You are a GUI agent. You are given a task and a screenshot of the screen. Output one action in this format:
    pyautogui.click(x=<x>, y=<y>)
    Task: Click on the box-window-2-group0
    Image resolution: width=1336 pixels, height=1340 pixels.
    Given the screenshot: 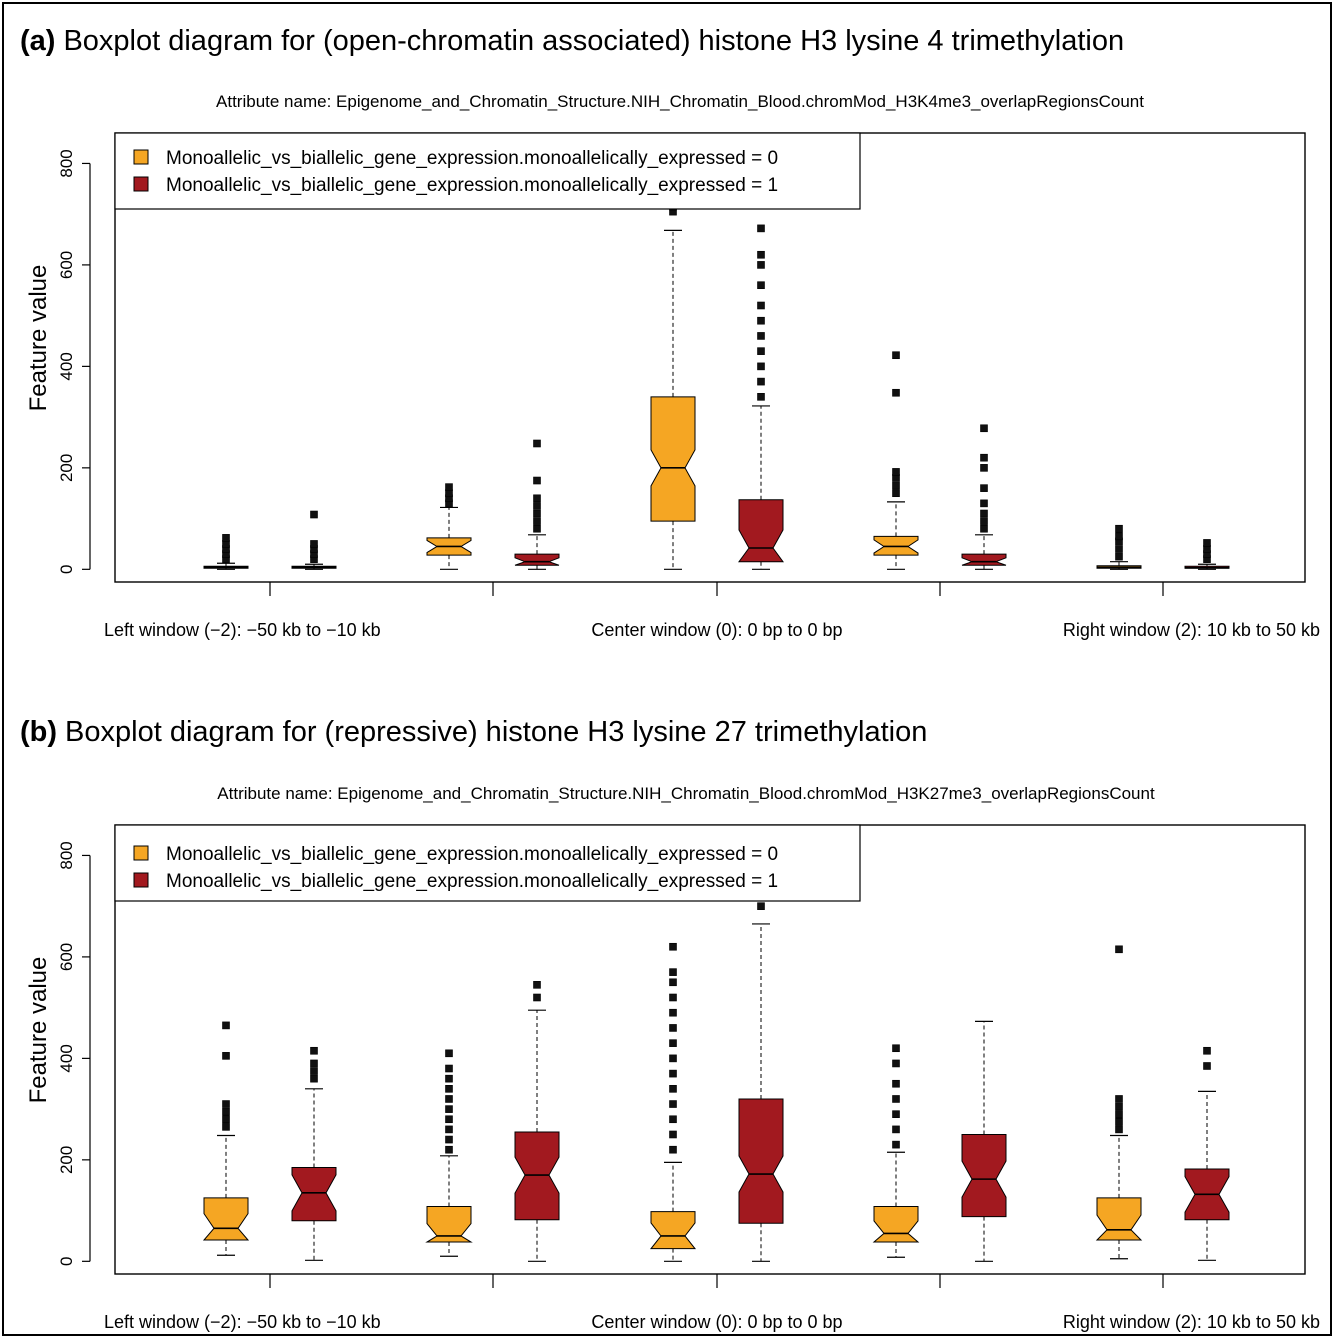 What is the action you would take?
    pyautogui.click(x=226, y=1138)
    